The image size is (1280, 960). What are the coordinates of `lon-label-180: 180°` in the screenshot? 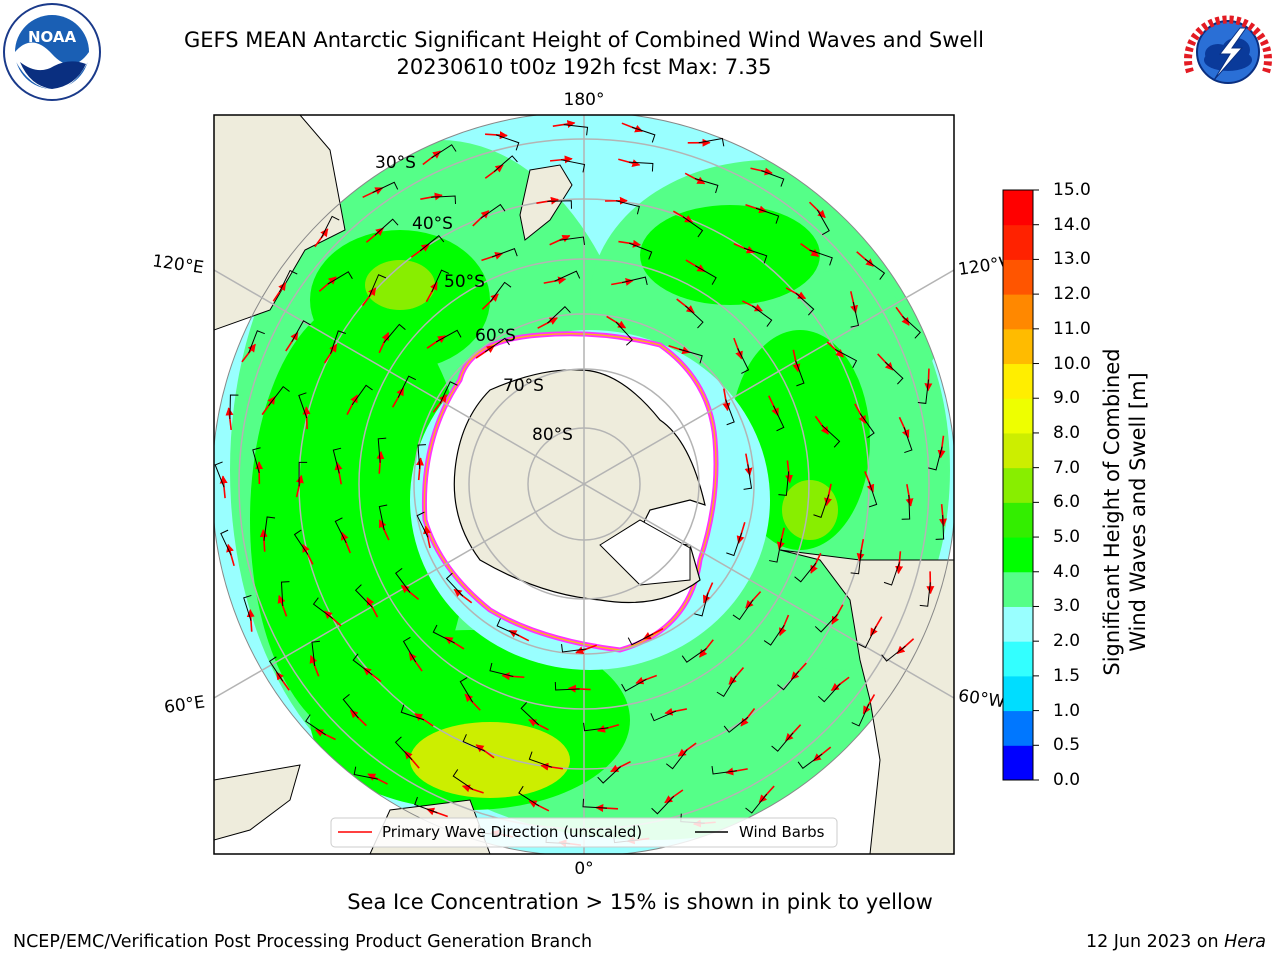 It's located at (584, 100).